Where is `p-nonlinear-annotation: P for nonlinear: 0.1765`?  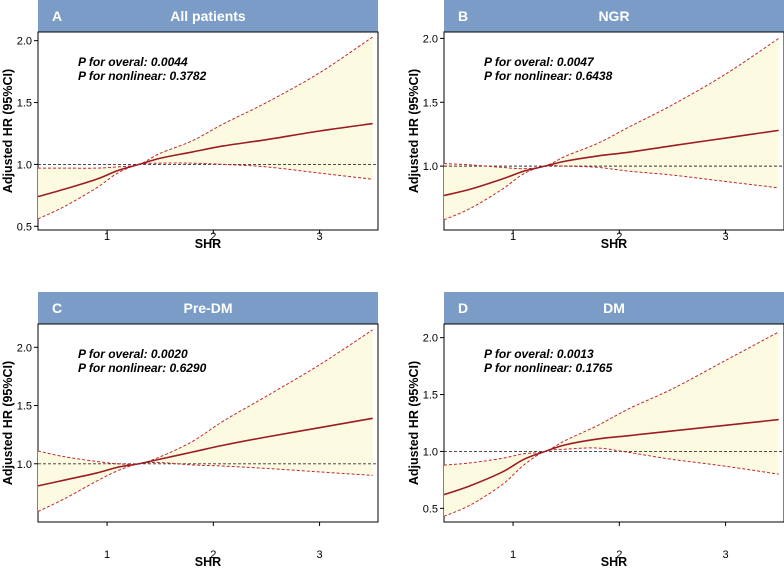 p-nonlinear-annotation: P for nonlinear: 0.1765 is located at coordinates (548, 368).